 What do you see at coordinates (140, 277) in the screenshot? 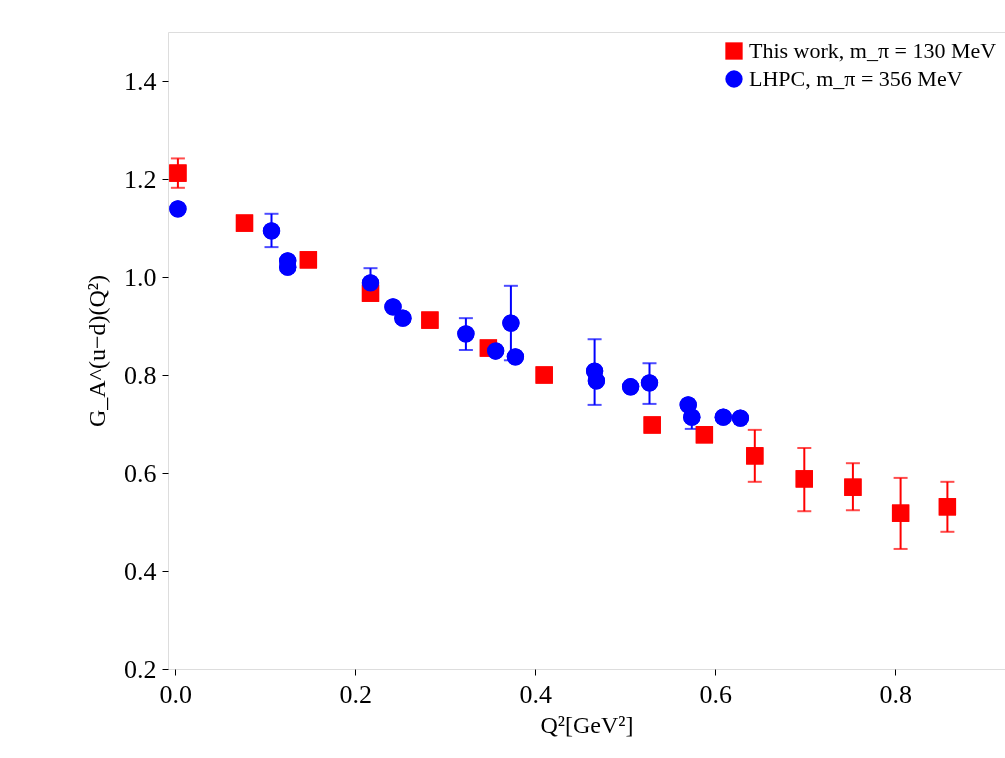
I see `y-tick-label: 1.0` at bounding box center [140, 277].